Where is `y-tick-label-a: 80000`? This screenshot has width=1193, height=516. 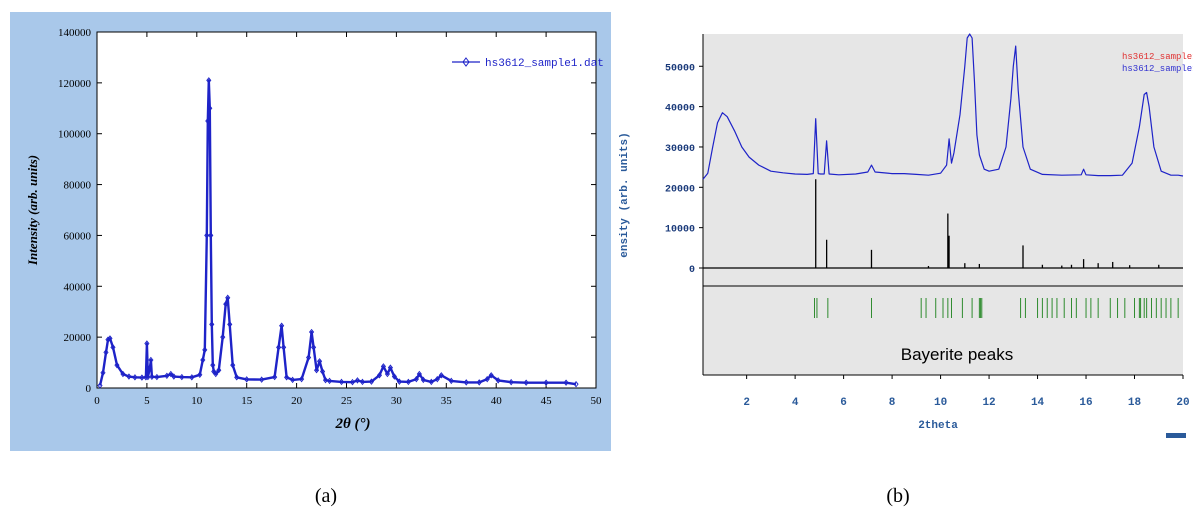
y-tick-label-a: 80000 is located at coordinates (78, 186).